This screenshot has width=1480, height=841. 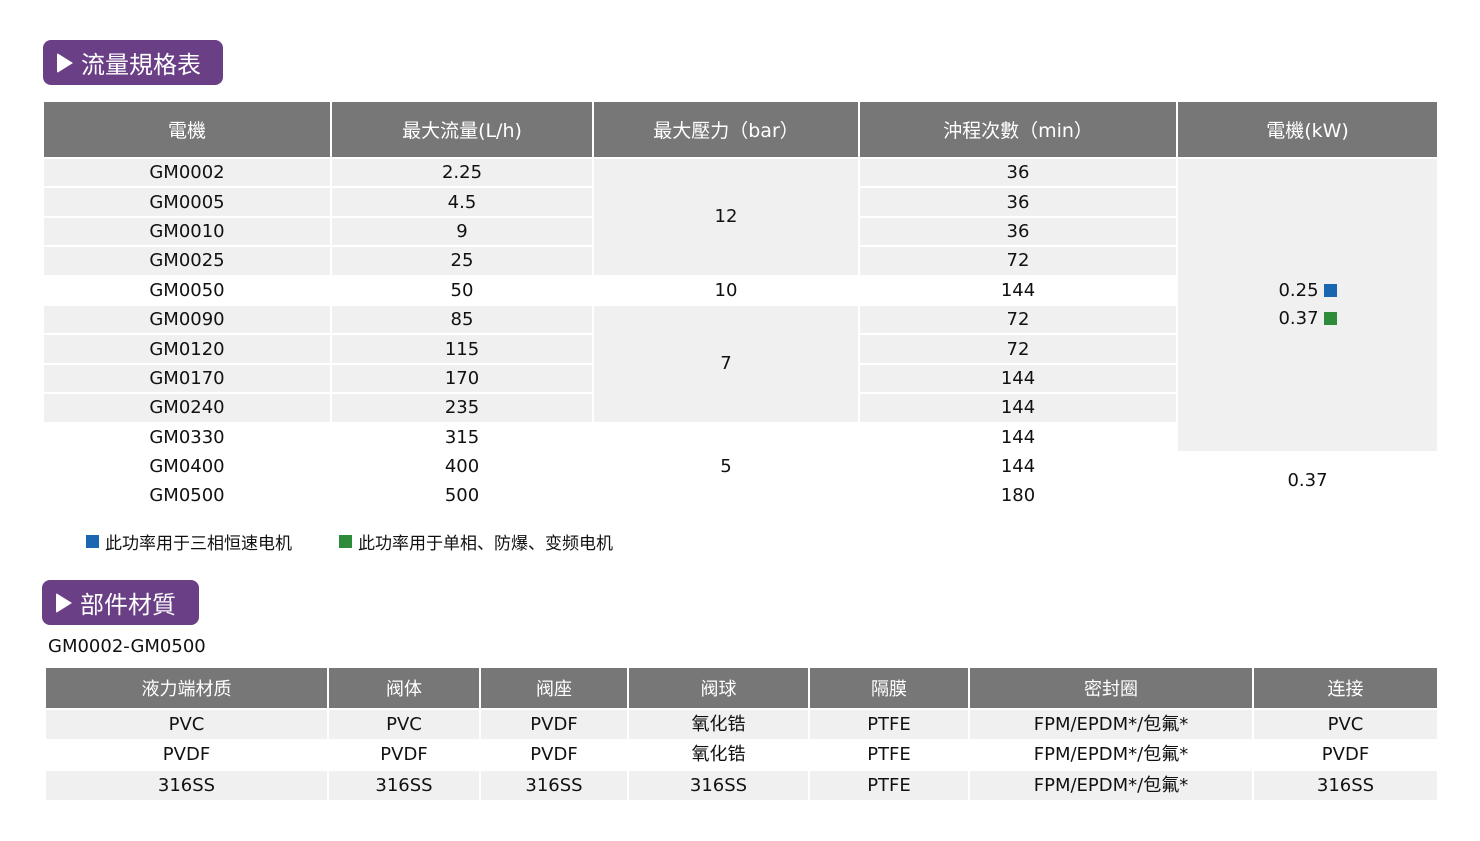 I want to click on kw-cell: 0.25 0.37, so click(x=1307, y=305).